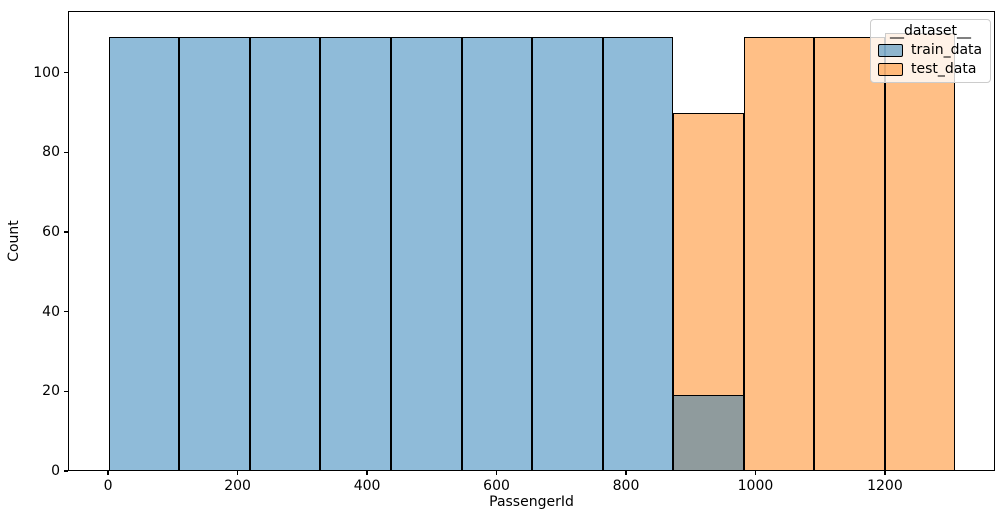  Describe the element at coordinates (885, 486) in the screenshot. I see `x-tick-label: 1200` at that location.